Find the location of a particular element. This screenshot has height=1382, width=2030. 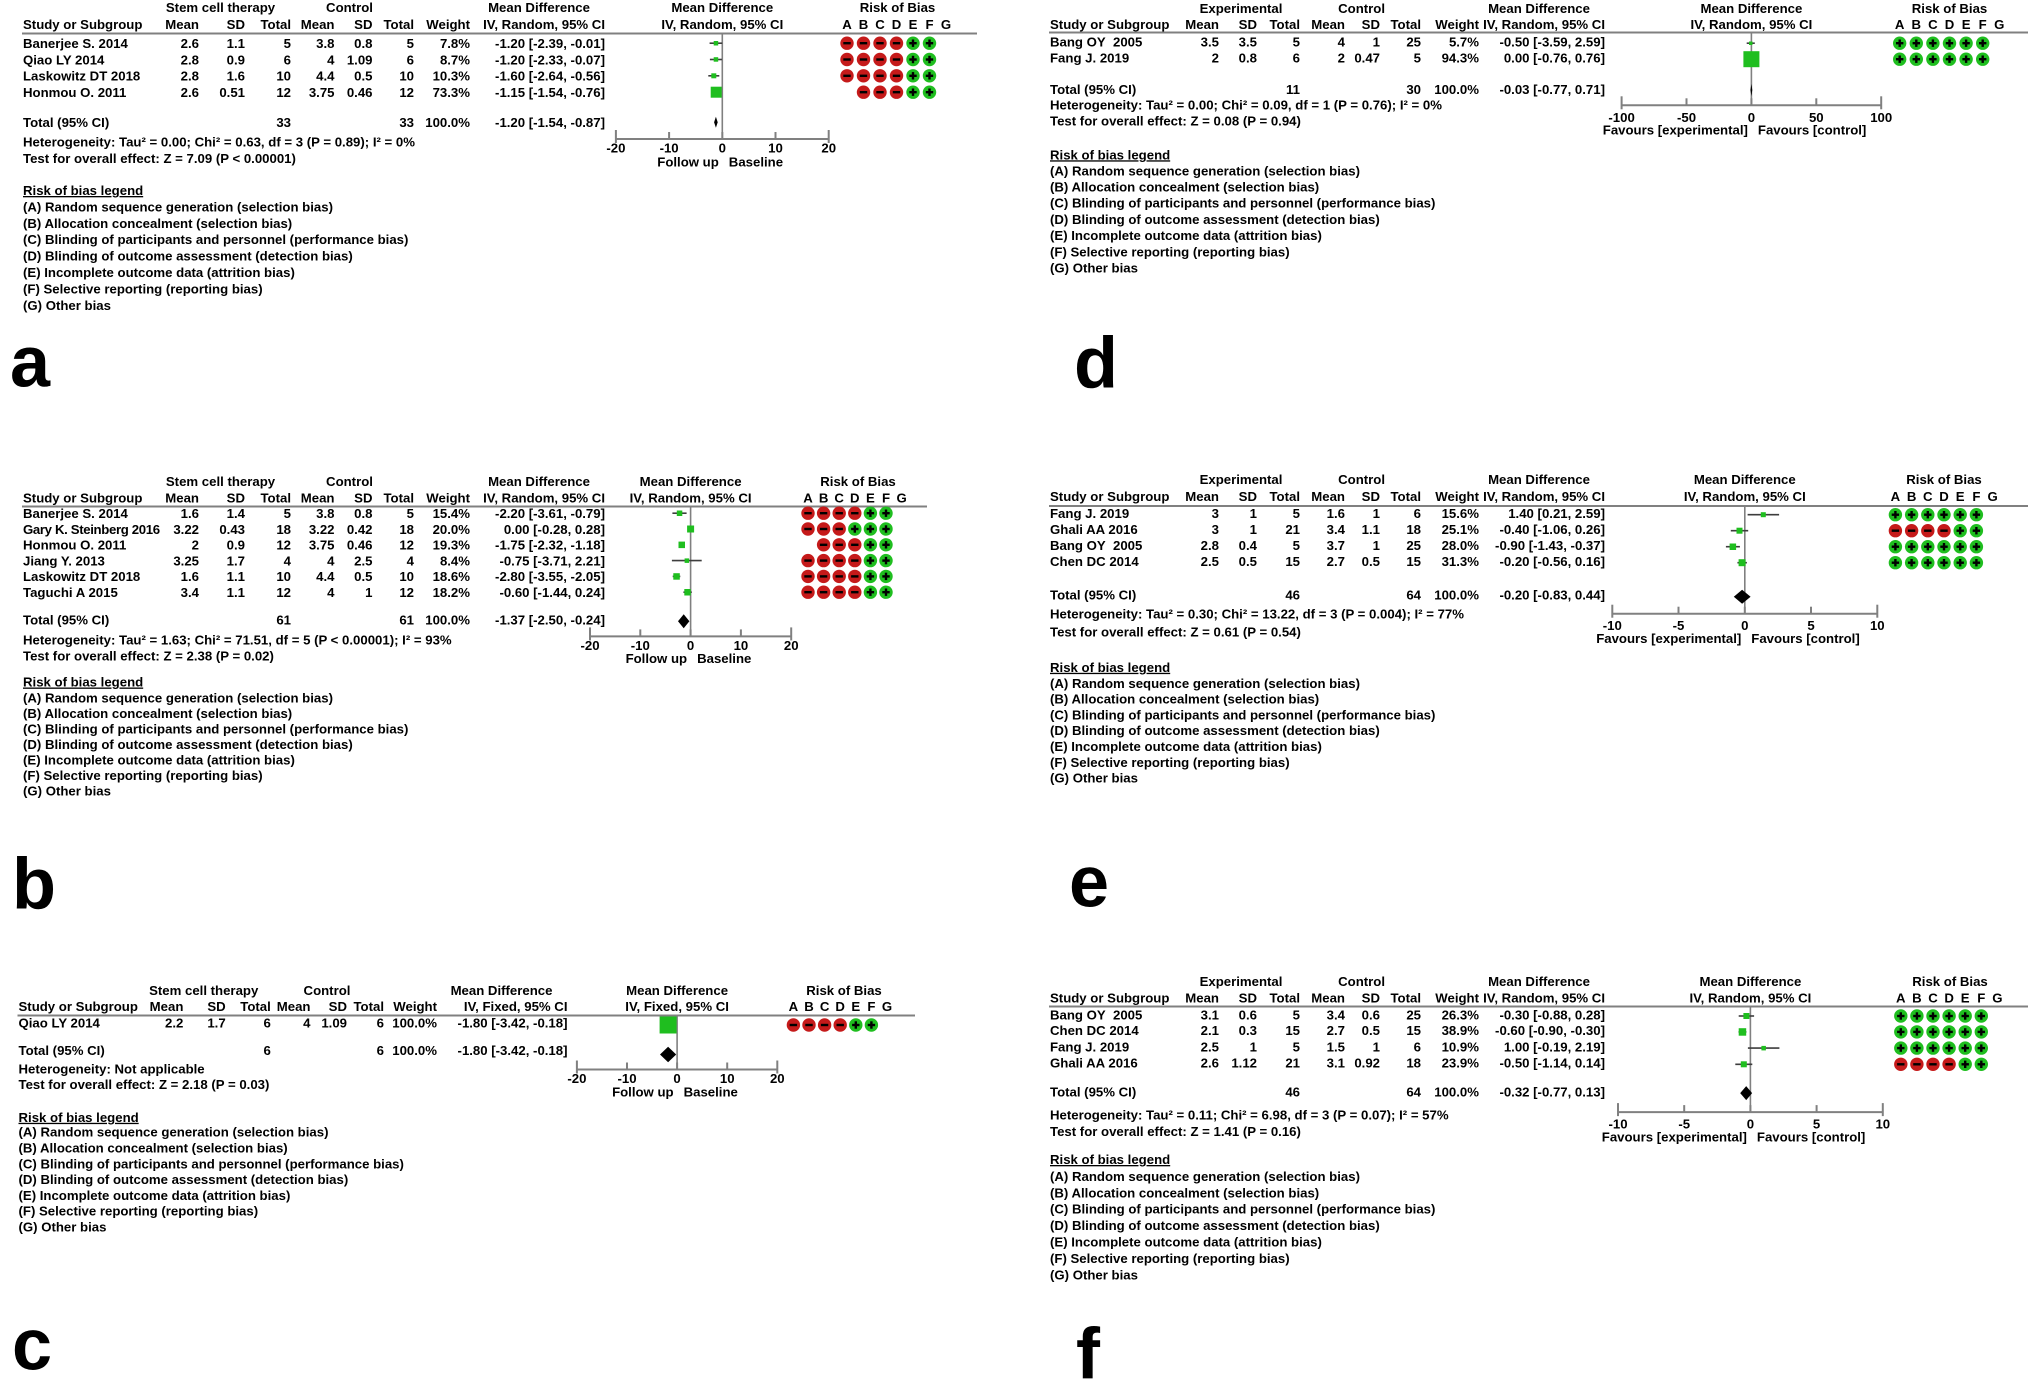

svg-text: Gary K. Steinberg 2016 is located at coordinates (91, 529).